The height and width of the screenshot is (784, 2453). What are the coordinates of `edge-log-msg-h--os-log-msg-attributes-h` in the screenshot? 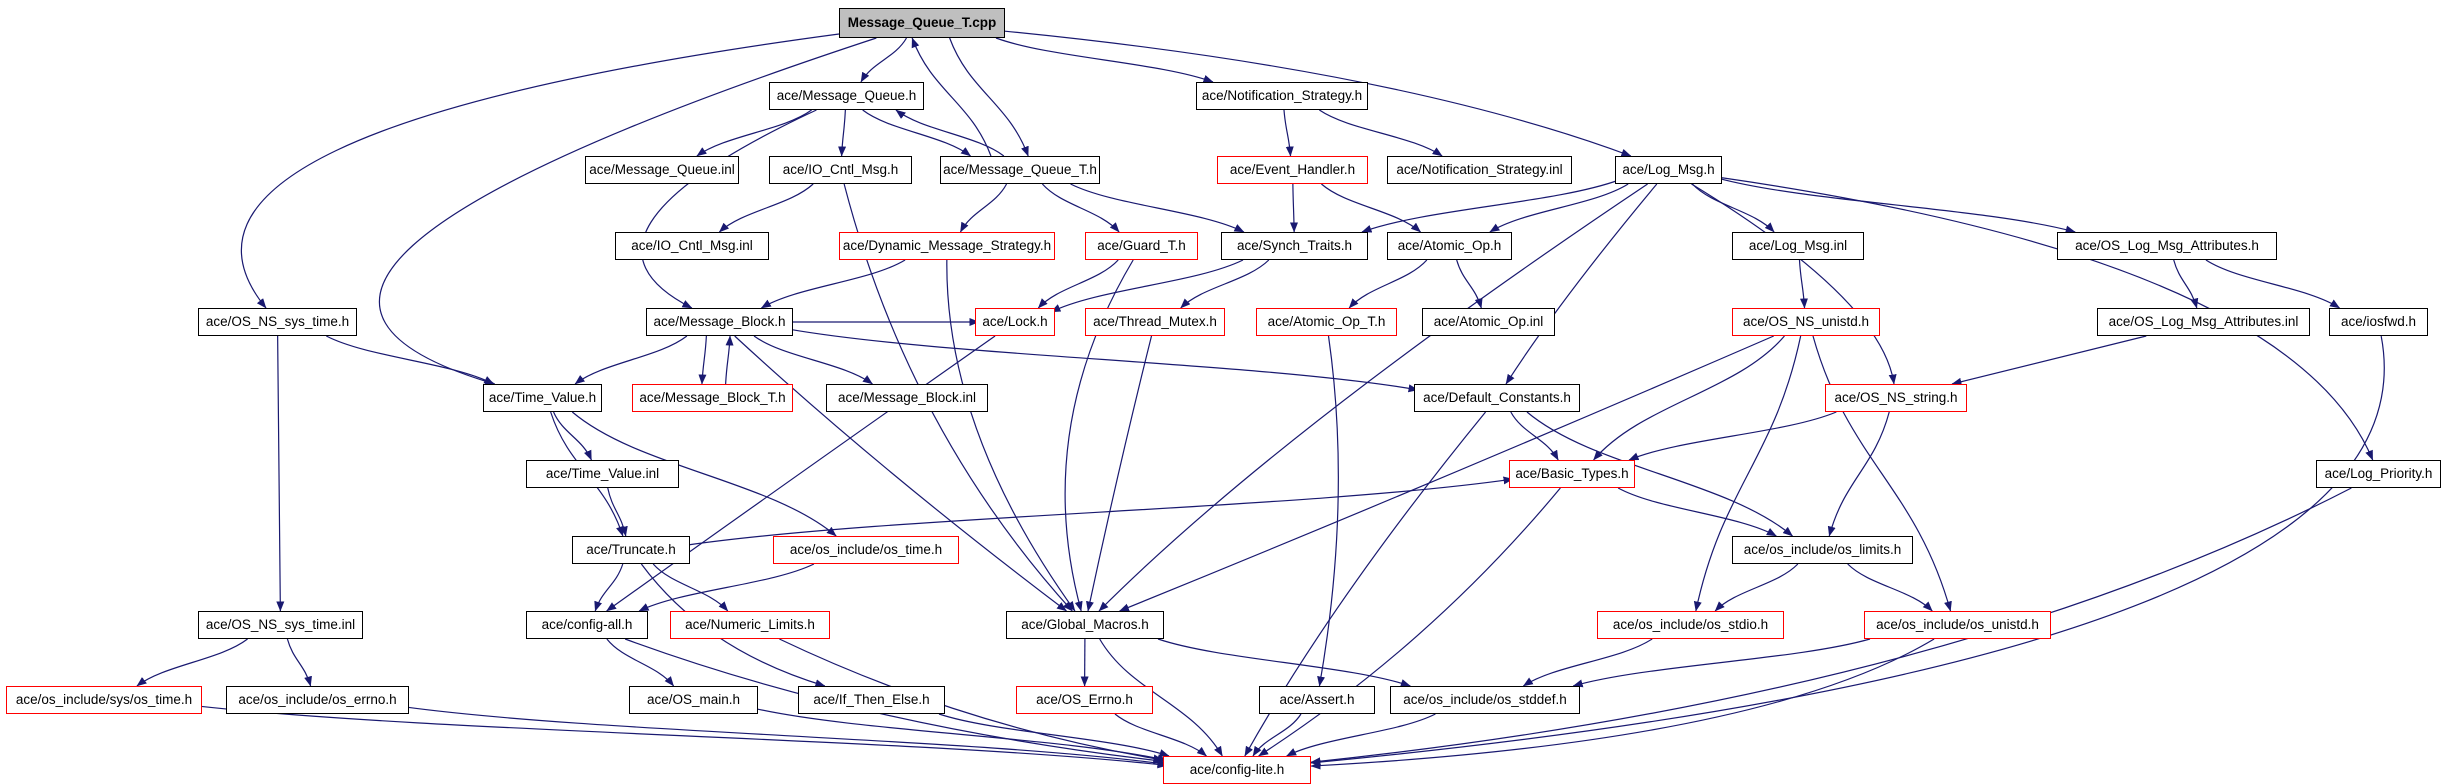 It's located at (1896, 205).